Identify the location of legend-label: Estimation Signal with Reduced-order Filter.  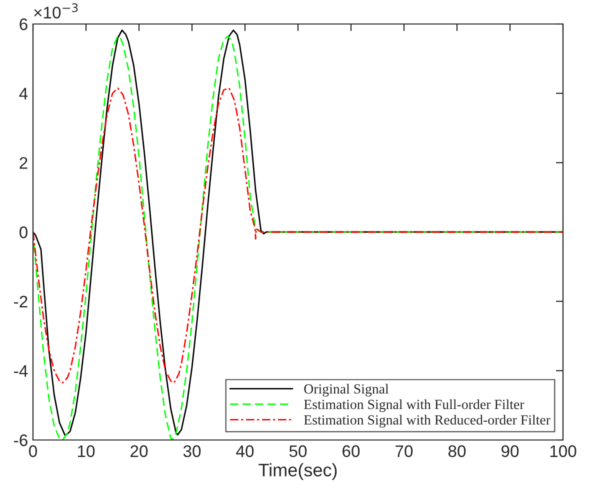
(427, 421).